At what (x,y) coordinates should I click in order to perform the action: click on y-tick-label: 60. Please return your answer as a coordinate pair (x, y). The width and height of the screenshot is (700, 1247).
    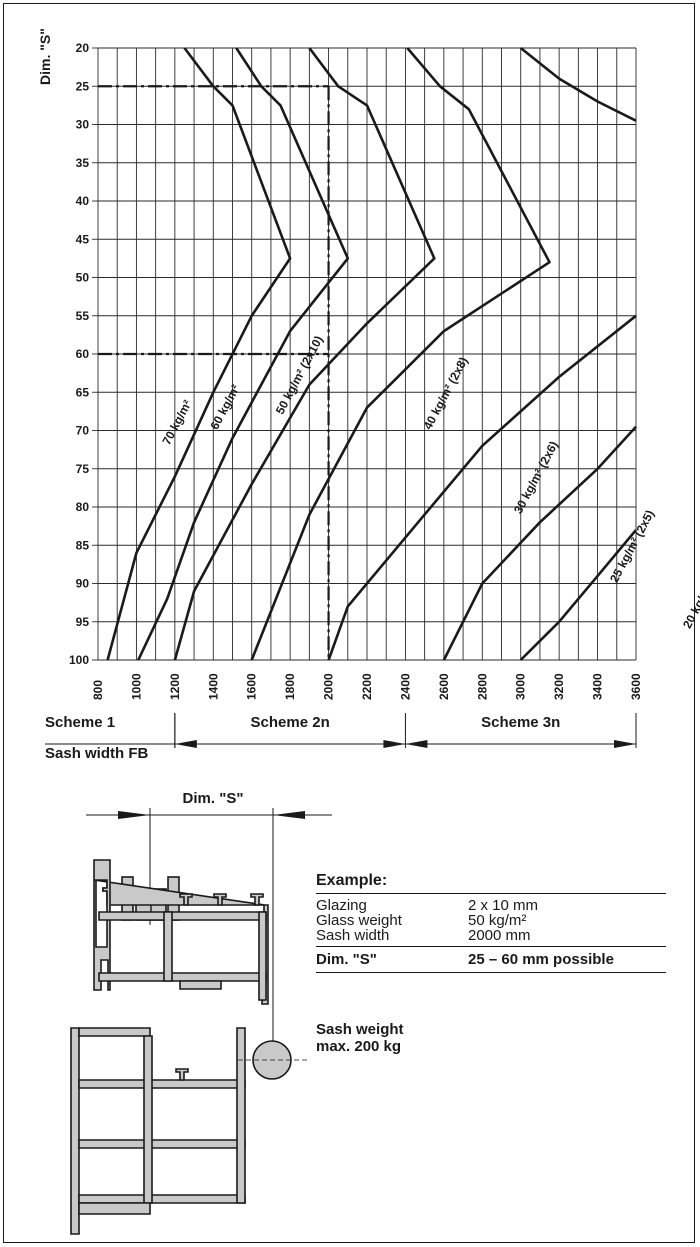
    Looking at the image, I should click on (83, 354).